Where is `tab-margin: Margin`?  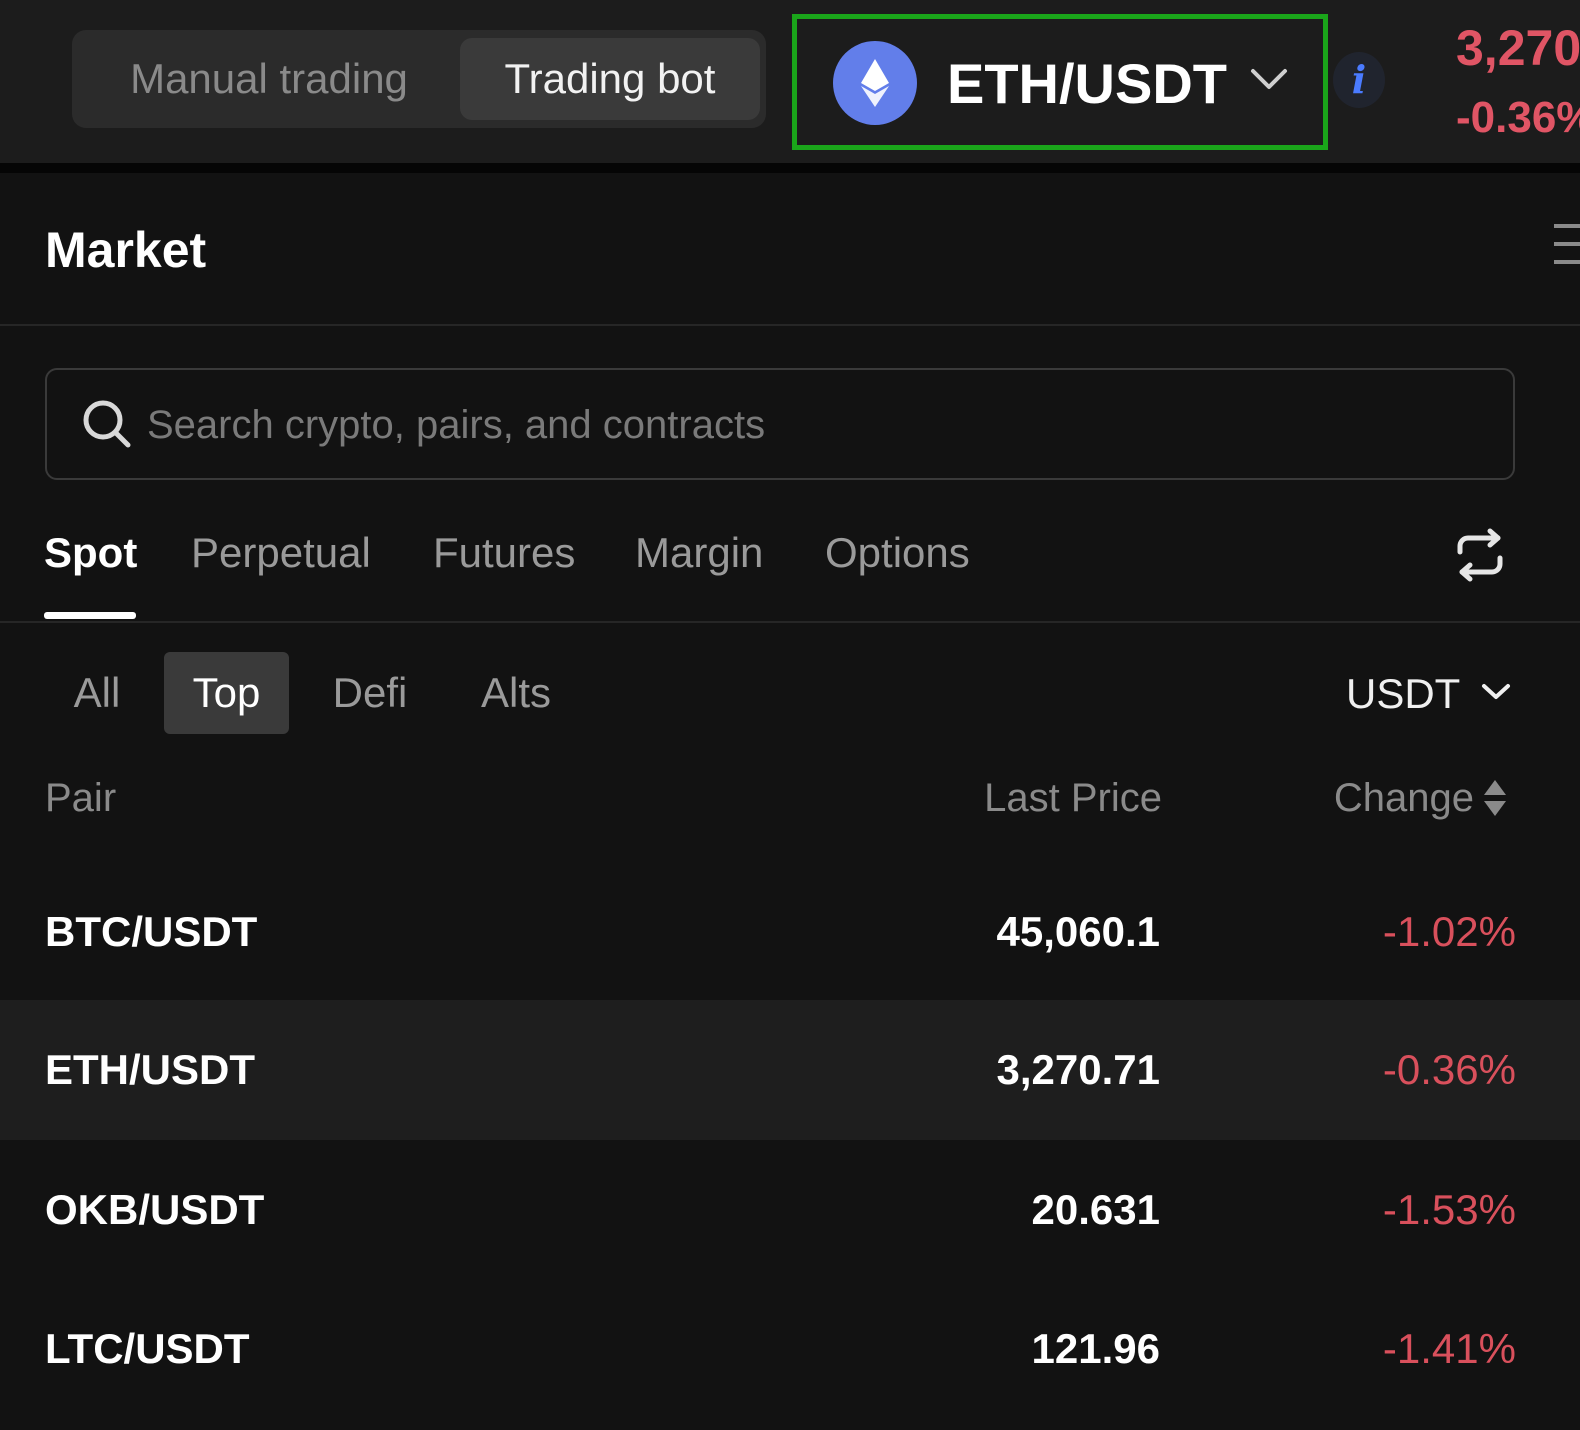 tab-margin: Margin is located at coordinates (699, 552).